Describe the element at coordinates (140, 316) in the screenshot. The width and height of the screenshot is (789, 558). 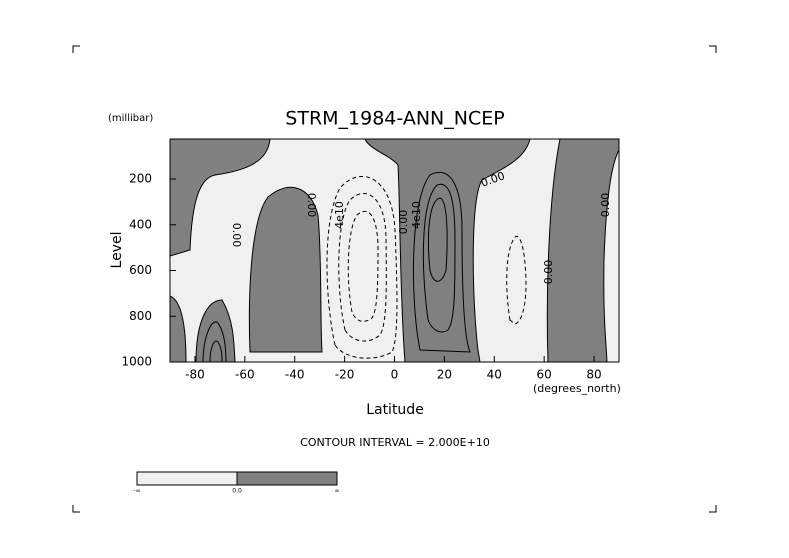
I see `y-tick-label: 800` at that location.